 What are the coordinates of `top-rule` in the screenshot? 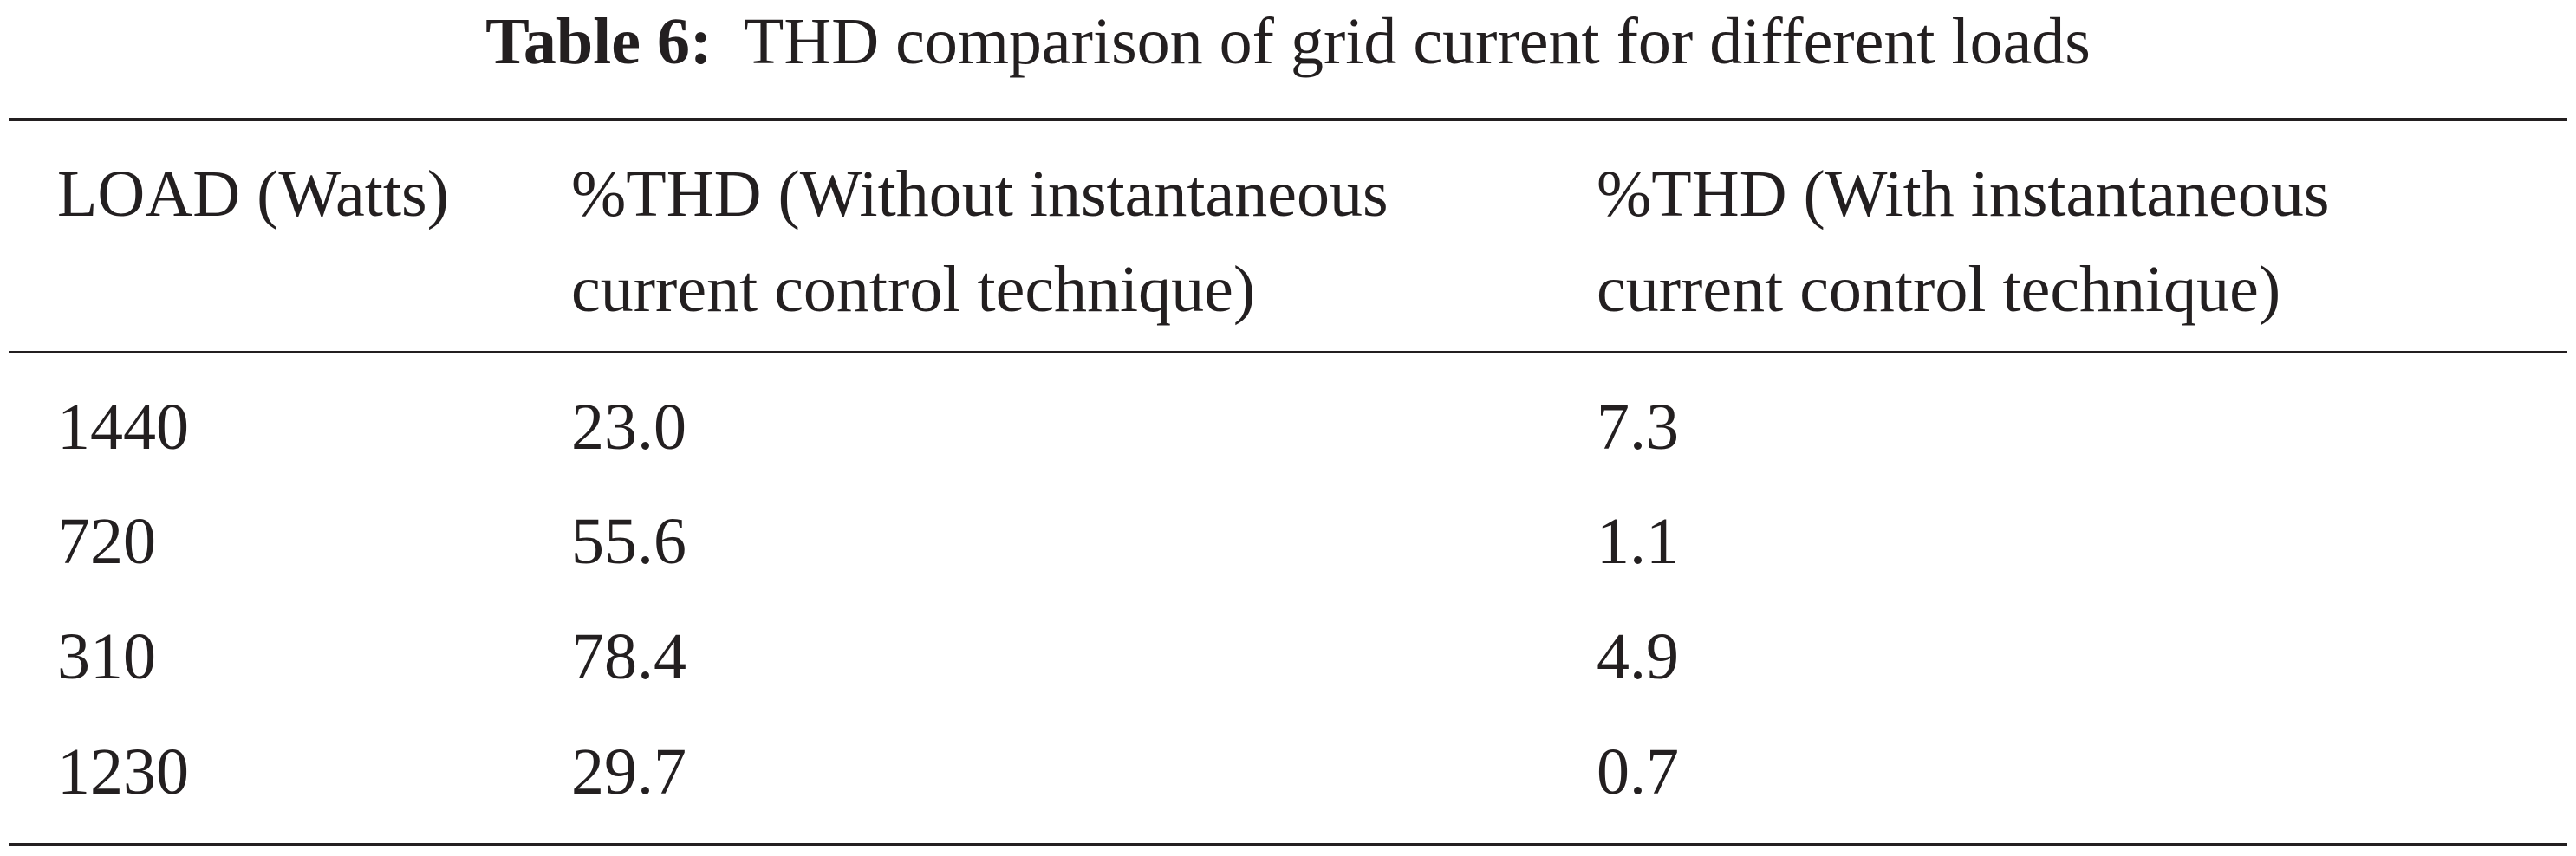 It's located at (1288, 119).